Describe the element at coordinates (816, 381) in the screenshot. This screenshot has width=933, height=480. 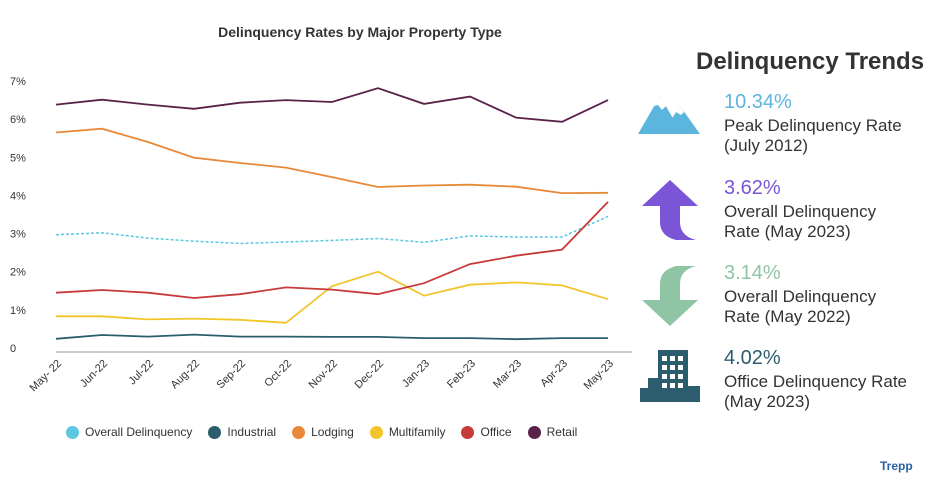
I see `stat-label-line: Office Delinquency Rate` at that location.